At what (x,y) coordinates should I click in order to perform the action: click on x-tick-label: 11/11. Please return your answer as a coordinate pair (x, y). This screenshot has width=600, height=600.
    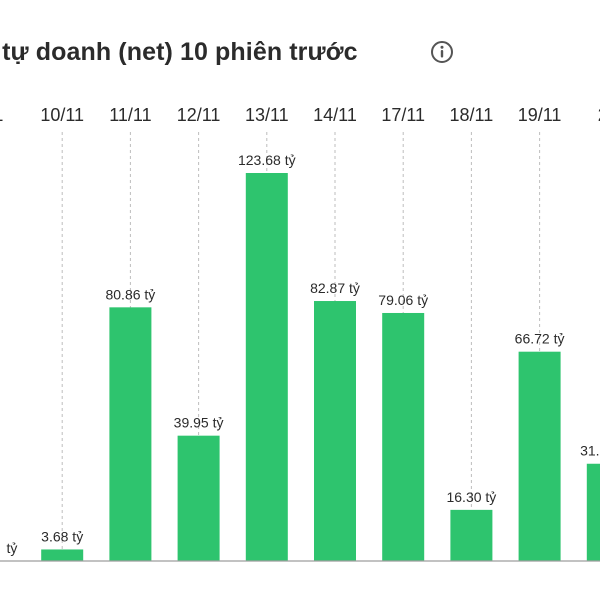
    Looking at the image, I should click on (130, 115).